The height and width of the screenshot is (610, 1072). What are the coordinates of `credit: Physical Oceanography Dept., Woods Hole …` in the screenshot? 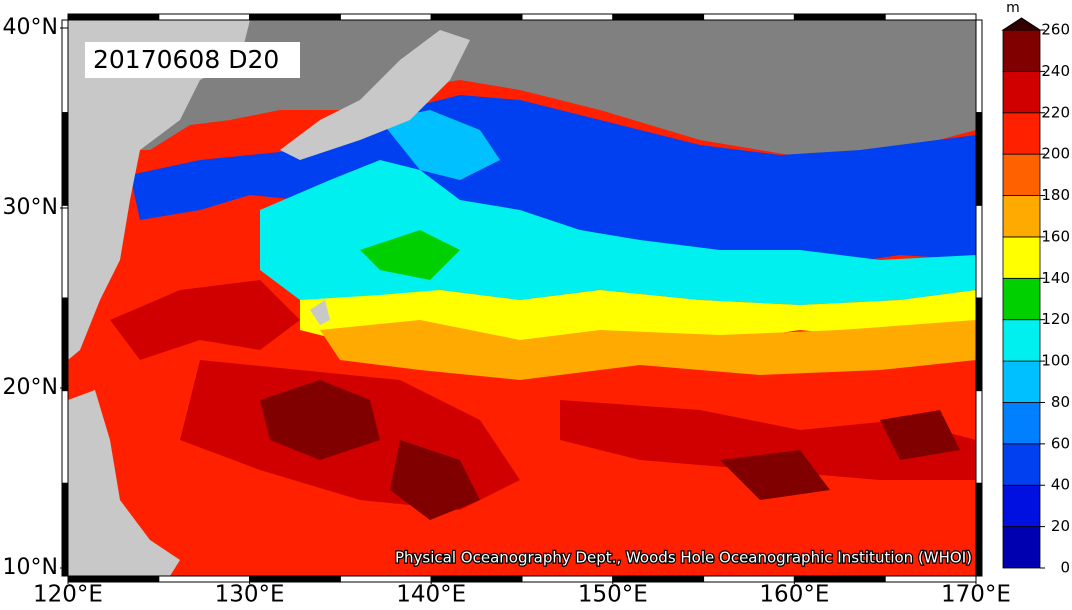 It's located at (683, 558).